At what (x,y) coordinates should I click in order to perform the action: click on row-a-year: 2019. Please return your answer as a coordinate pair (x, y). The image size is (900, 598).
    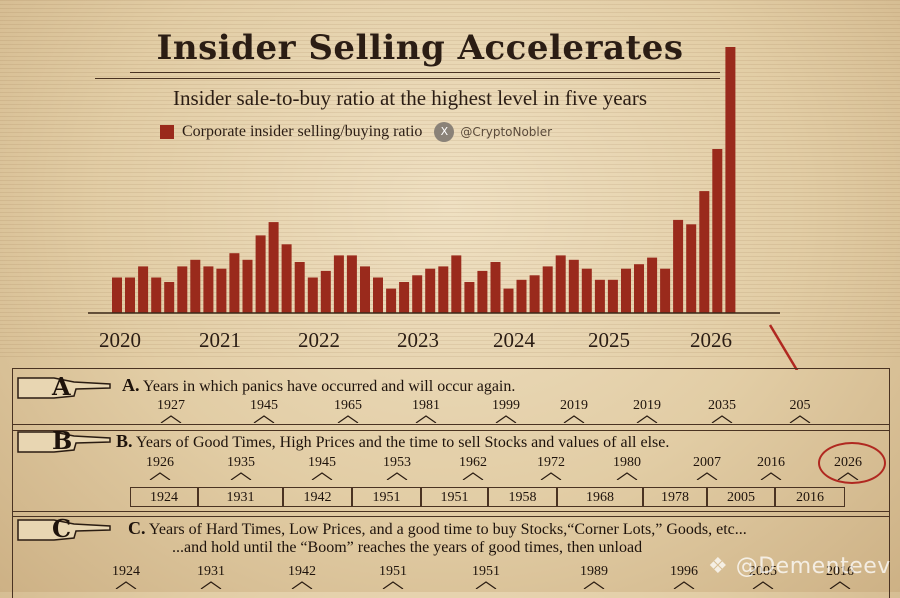
    Looking at the image, I should click on (574, 405).